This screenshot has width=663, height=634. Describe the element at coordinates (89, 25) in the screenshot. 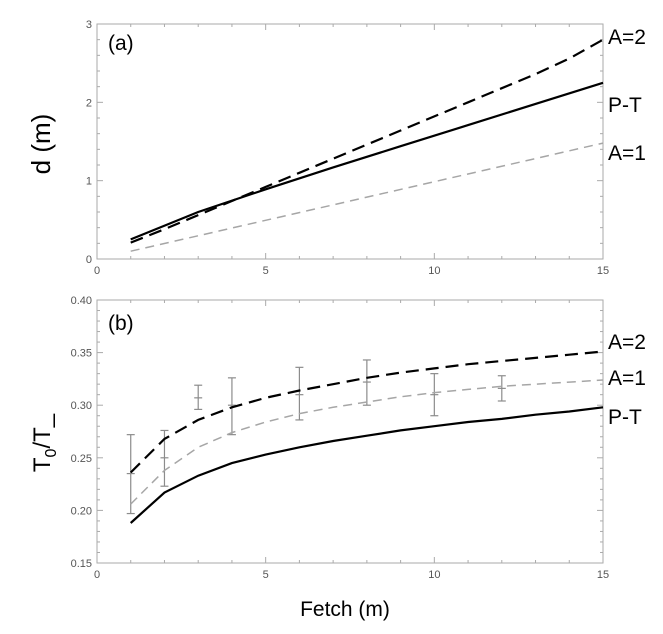

I see `y-tick-label: 3` at that location.